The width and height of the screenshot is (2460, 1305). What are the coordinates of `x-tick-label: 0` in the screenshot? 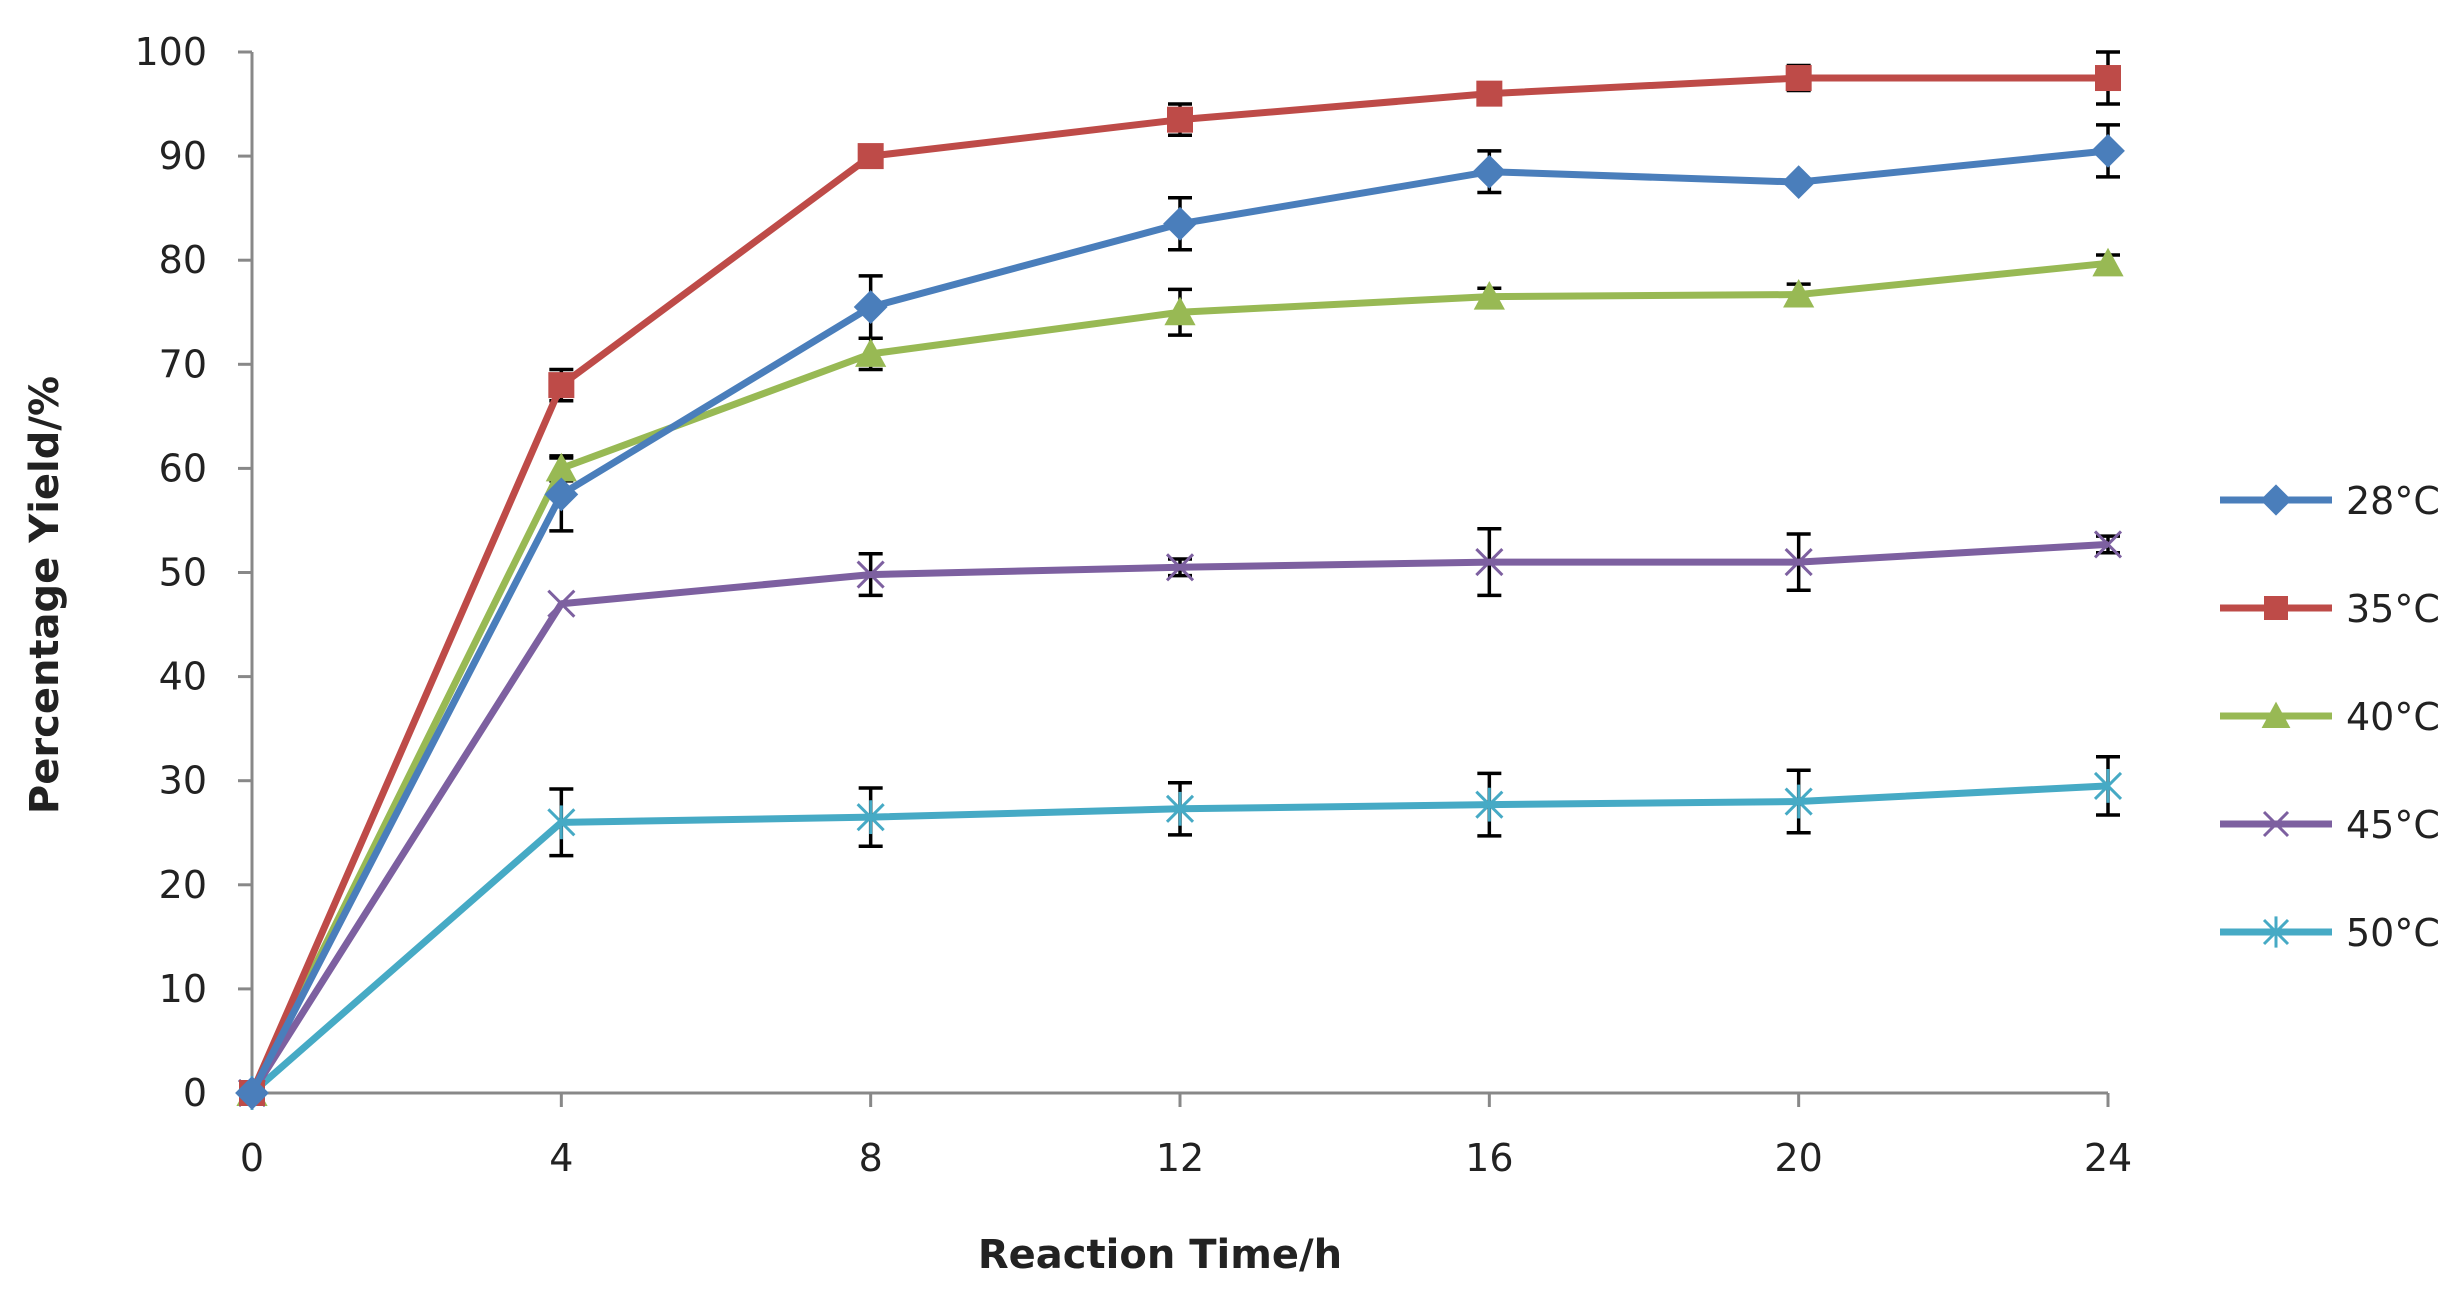 It's located at (252, 1158).